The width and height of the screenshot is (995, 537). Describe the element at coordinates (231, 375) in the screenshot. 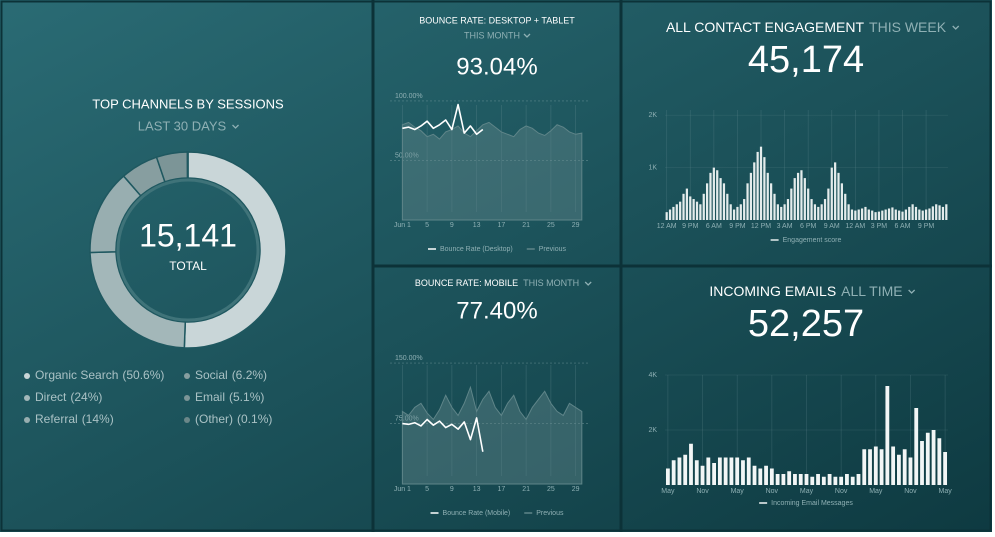

I see `legend-entry: Social (6.2%)` at that location.